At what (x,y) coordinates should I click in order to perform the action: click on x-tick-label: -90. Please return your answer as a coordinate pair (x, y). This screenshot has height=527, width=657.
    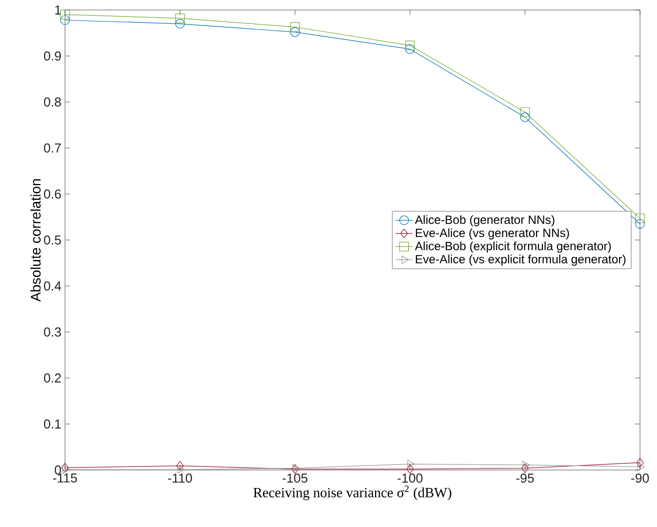
    Looking at the image, I should click on (640, 478).